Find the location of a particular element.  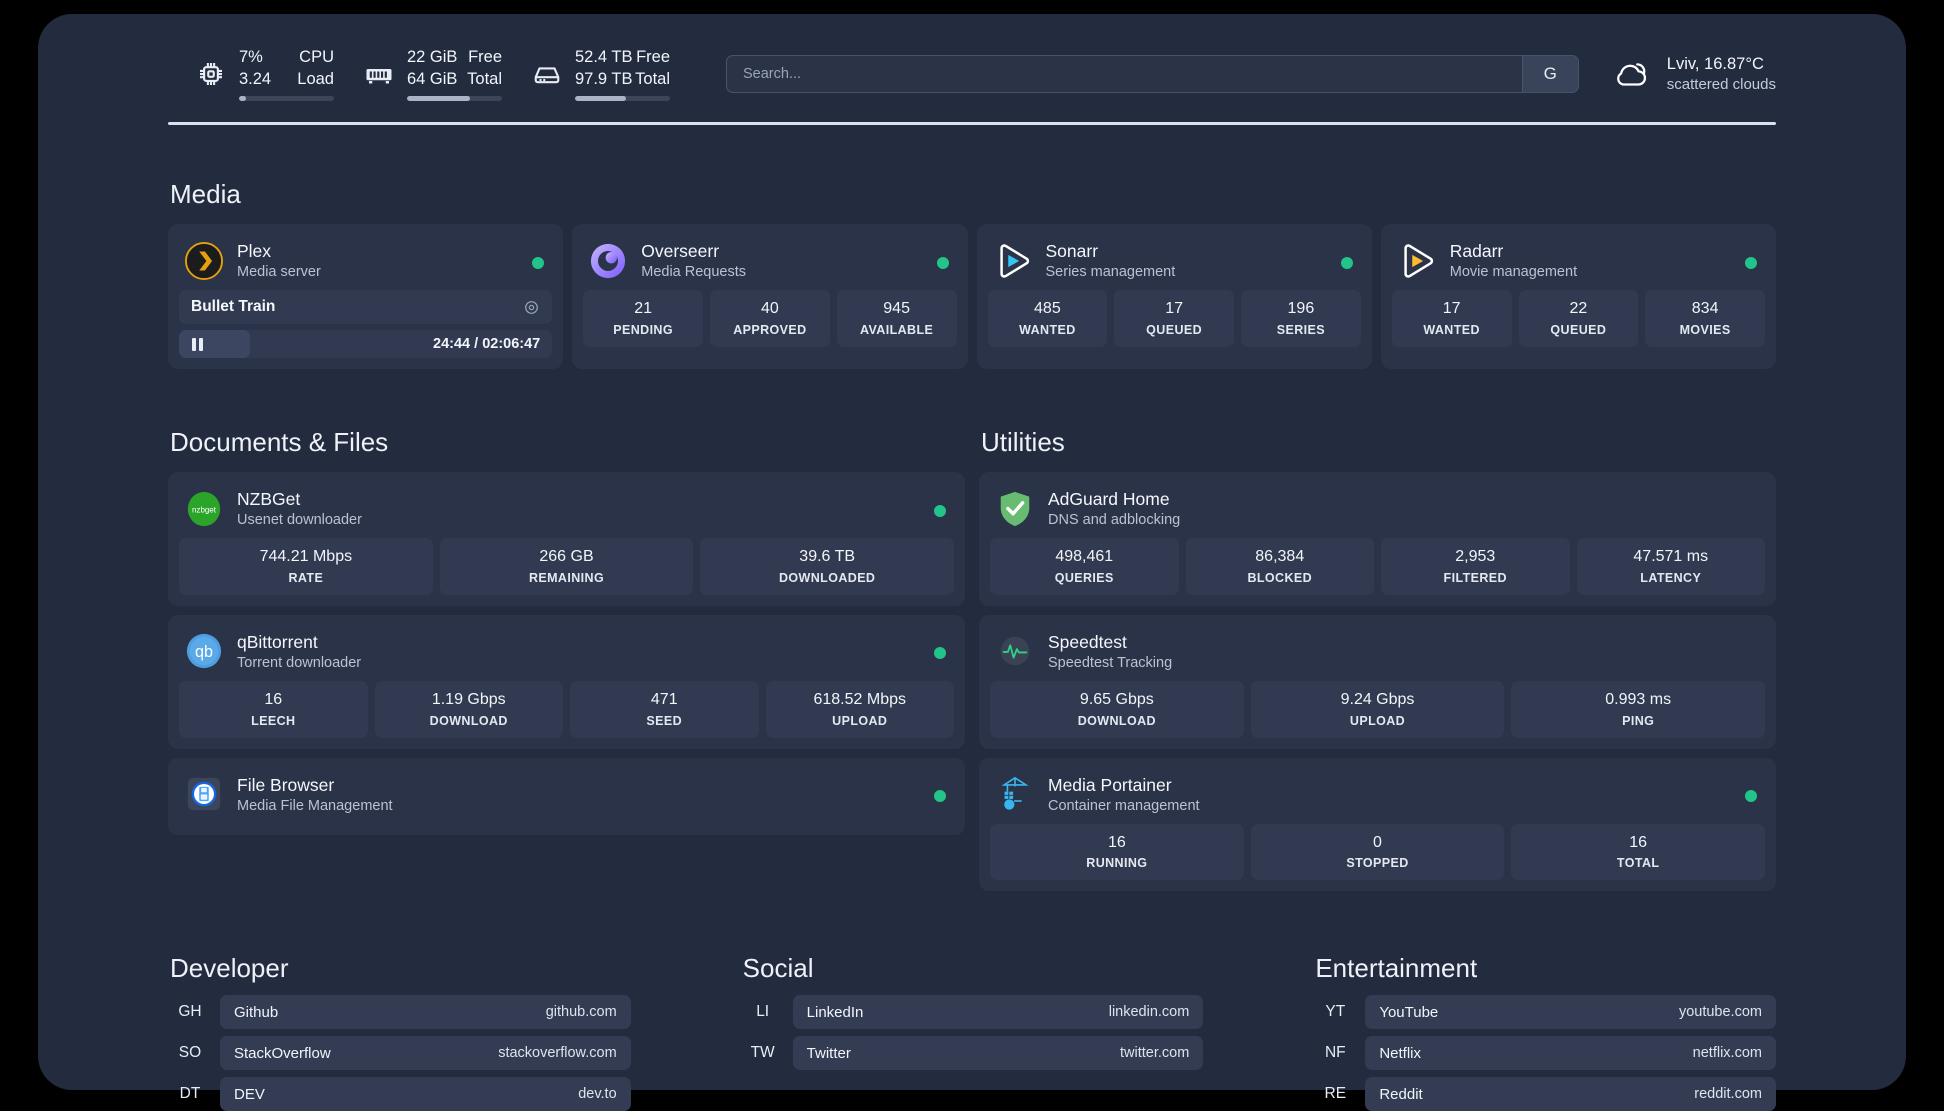

resource-label-secondary: Total is located at coordinates (484, 78).